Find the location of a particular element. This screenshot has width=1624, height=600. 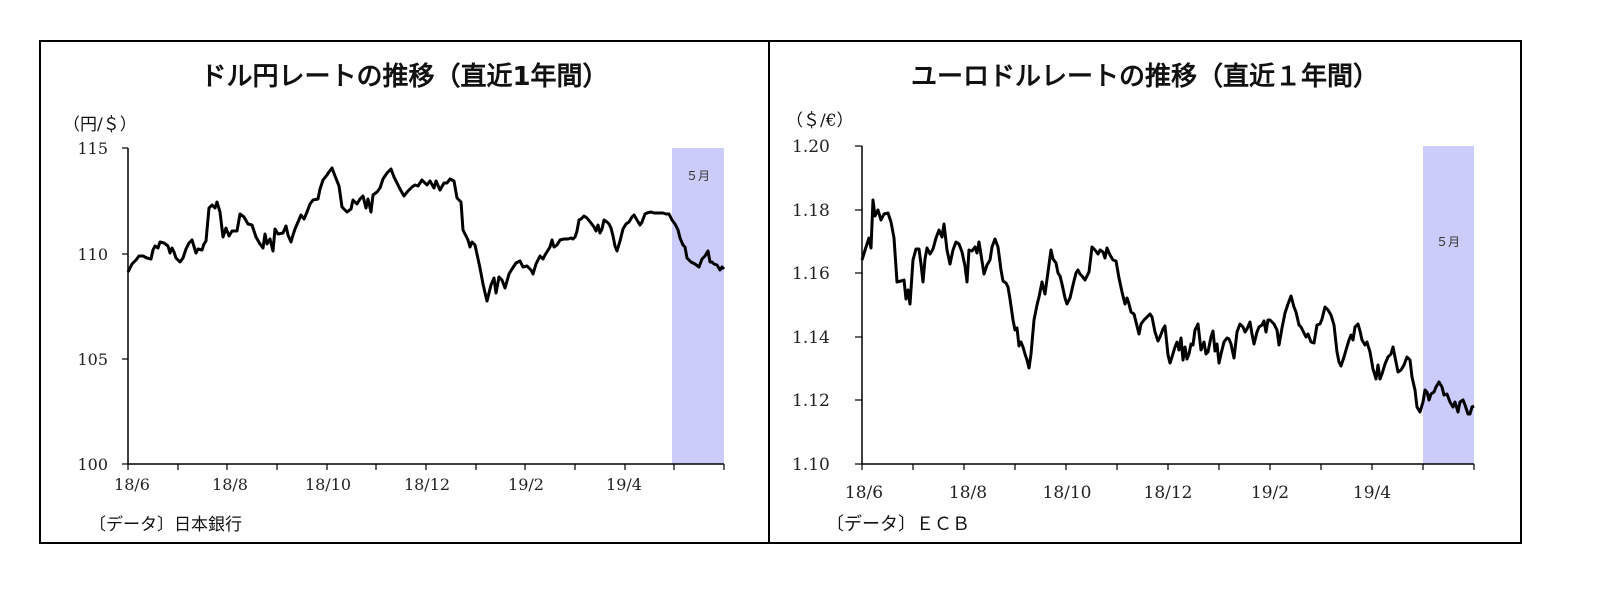

svg-text: 1.14 is located at coordinates (811, 338).